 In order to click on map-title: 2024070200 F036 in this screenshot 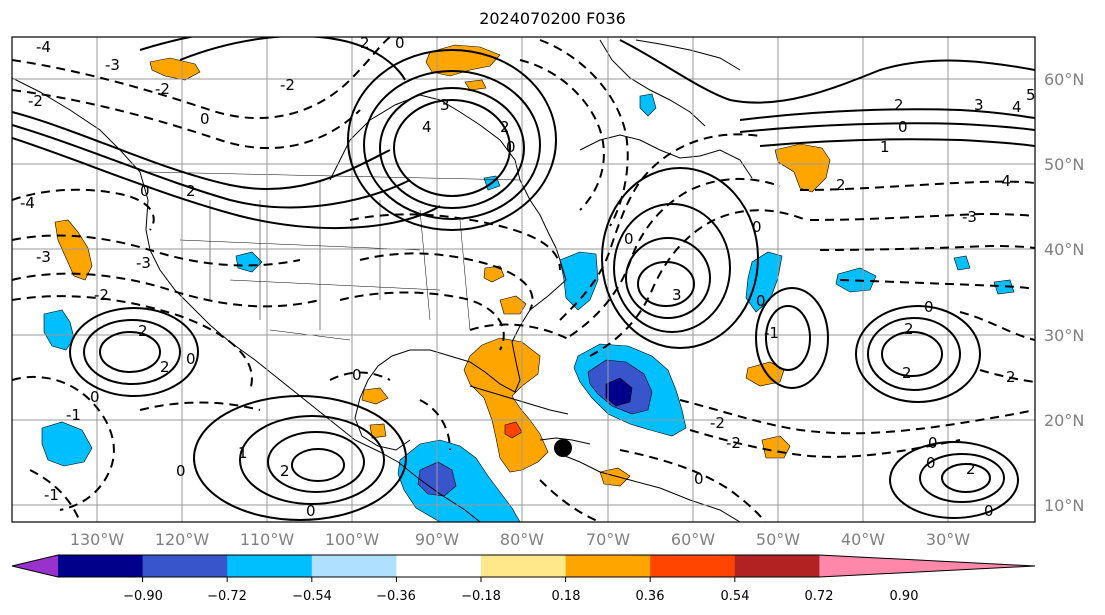, I will do `click(552, 18)`.